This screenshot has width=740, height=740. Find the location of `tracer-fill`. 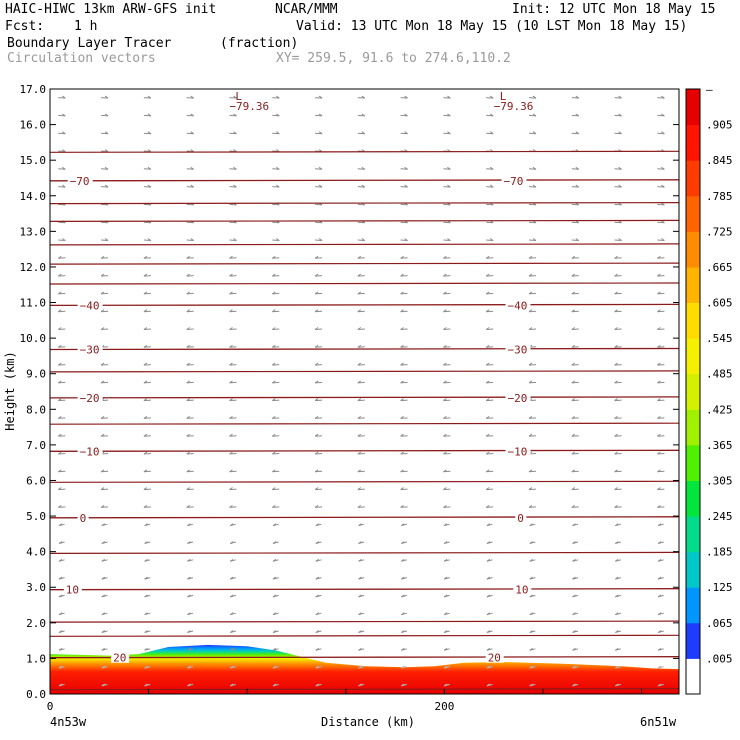

tracer-fill is located at coordinates (364, 669).